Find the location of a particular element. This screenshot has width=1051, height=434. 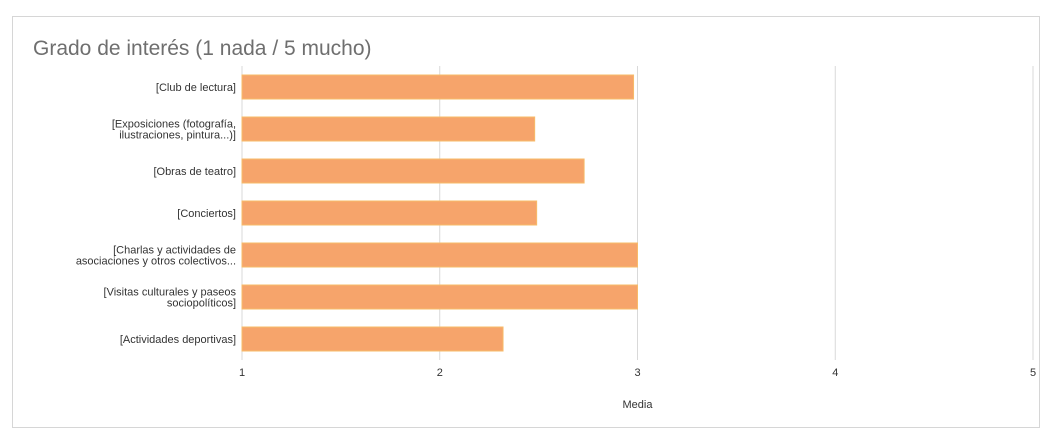

category-label: [Exposiciones (fotografía, is located at coordinates (174, 125).